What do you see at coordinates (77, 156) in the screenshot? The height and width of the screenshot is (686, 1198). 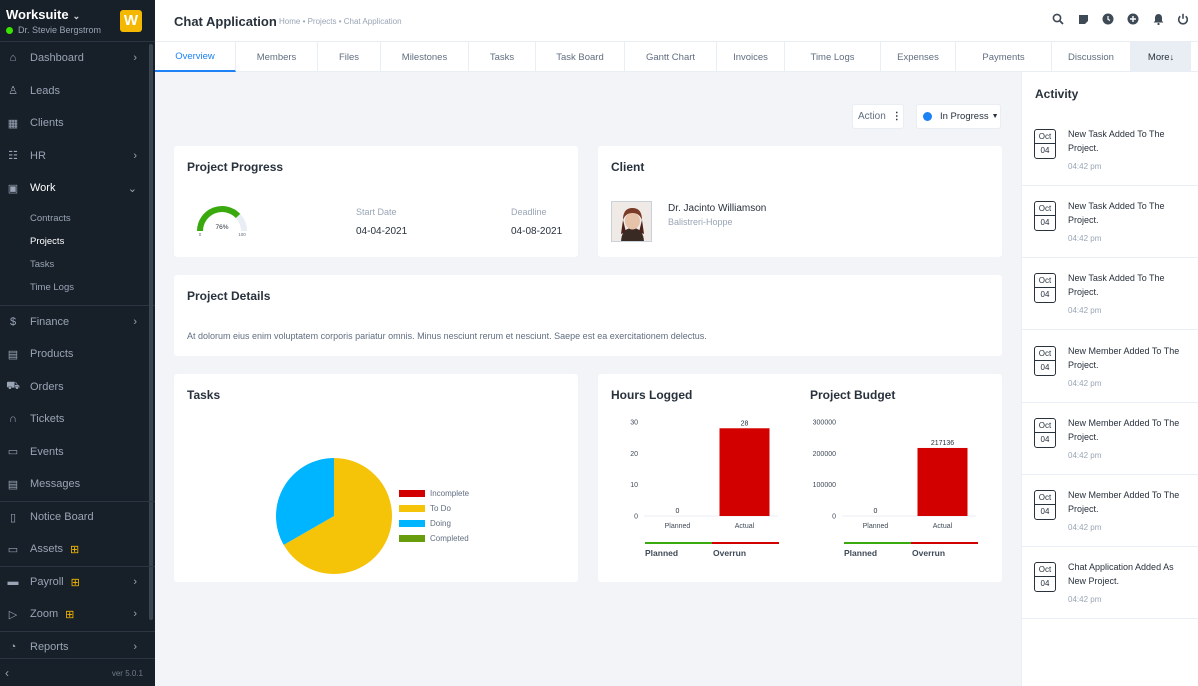 I see `sidebar-item-hr: ☷ HR ›` at bounding box center [77, 156].